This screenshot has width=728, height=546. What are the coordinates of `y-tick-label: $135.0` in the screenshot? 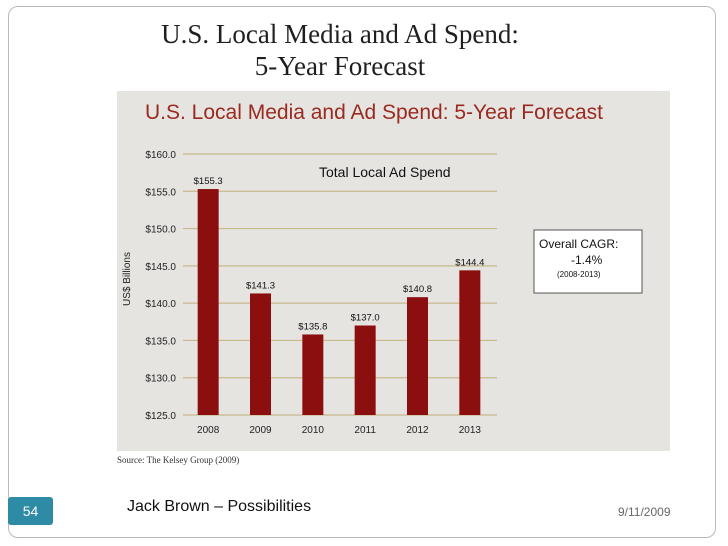 It's located at (160, 341).